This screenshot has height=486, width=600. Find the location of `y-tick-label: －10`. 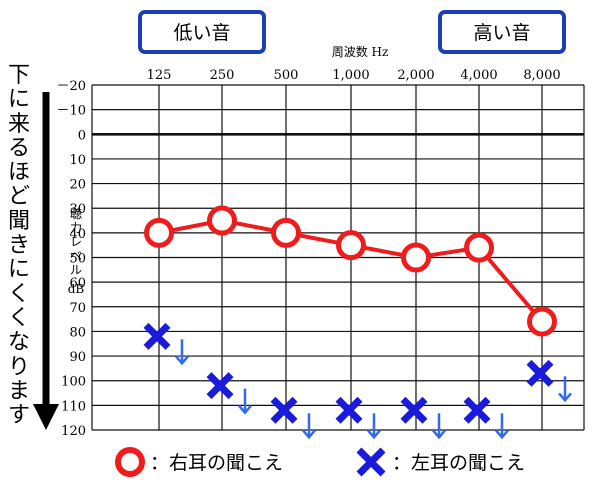

y-tick-label: －10 is located at coordinates (71, 111).